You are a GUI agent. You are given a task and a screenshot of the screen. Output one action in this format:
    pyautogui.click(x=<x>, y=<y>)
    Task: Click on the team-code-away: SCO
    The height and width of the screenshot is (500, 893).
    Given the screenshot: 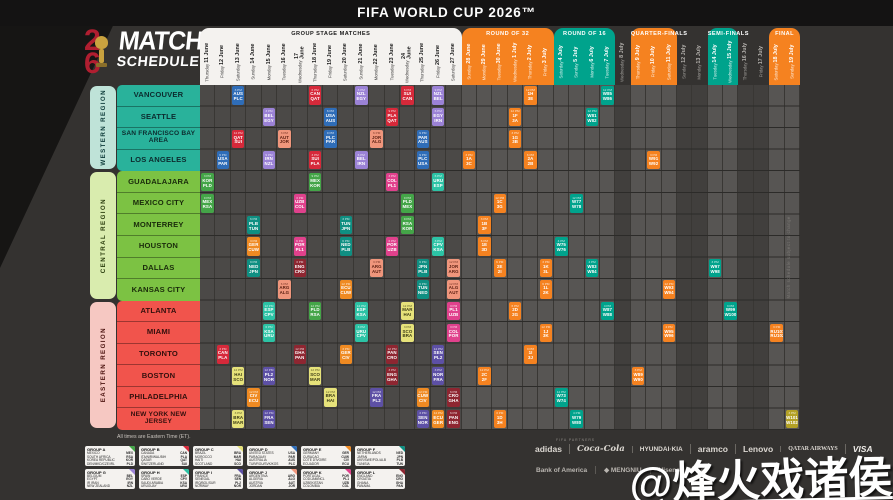 What is the action you would take?
    pyautogui.click(x=238, y=379)
    